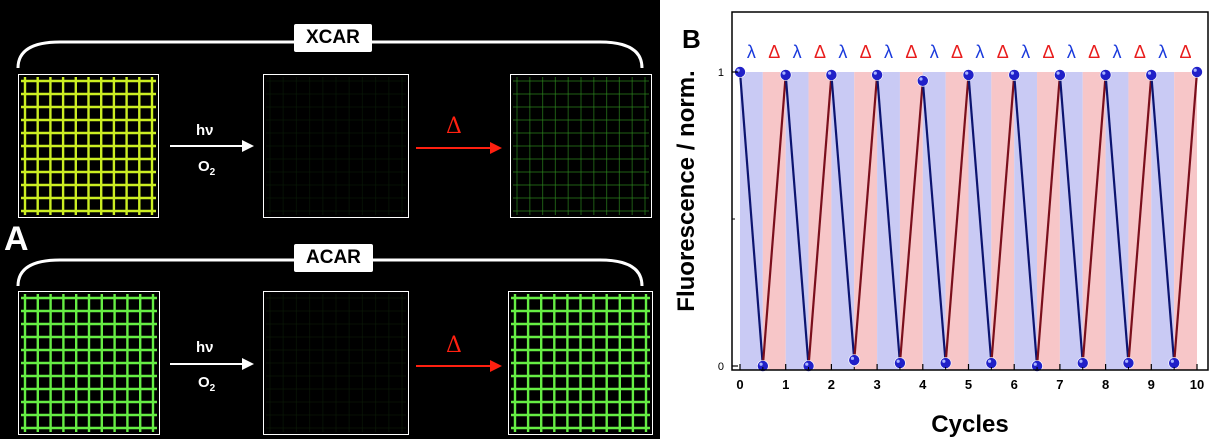 The width and height of the screenshot is (1214, 444). I want to click on x-tick-label: 5, so click(968, 384).